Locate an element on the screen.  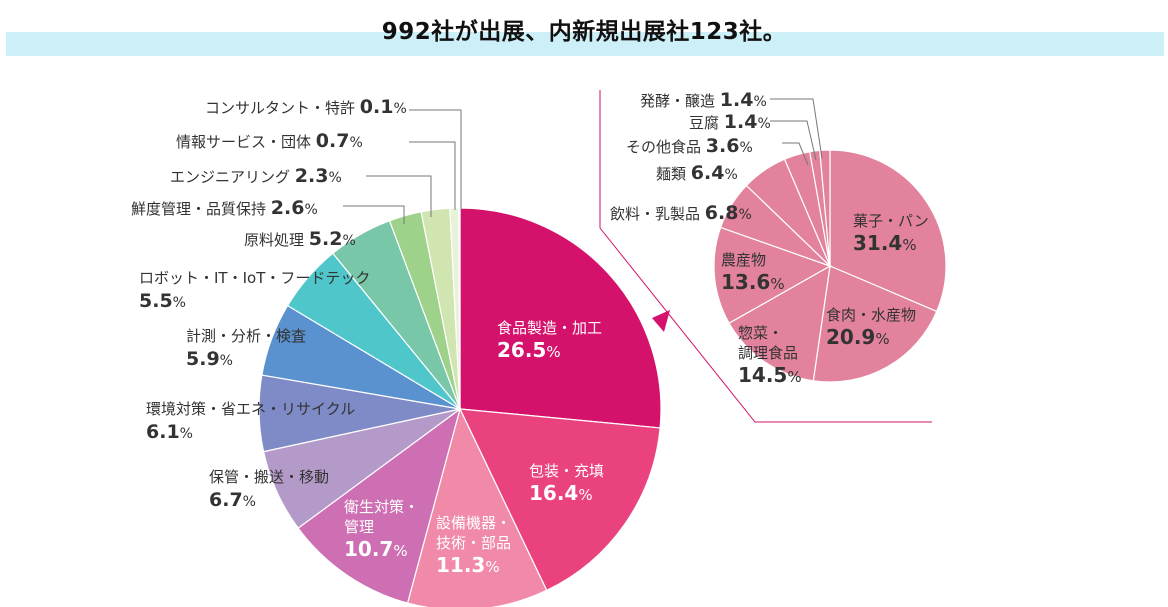
breakdown-pie-category-label: 惣菜・ is located at coordinates (760, 333).